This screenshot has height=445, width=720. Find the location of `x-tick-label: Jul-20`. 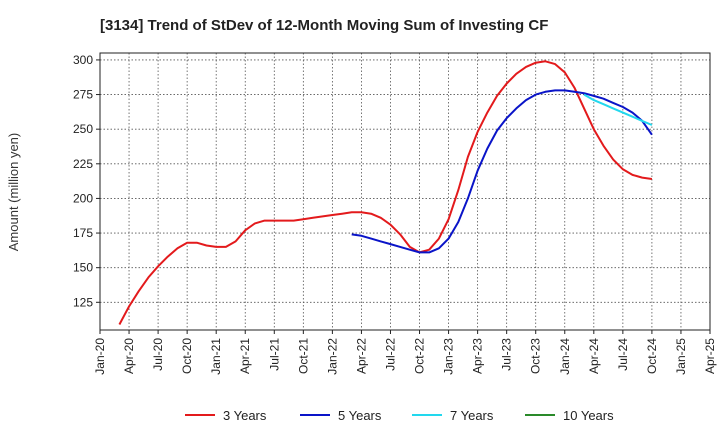

x-tick-label: Jul-20 is located at coordinates (158, 354).